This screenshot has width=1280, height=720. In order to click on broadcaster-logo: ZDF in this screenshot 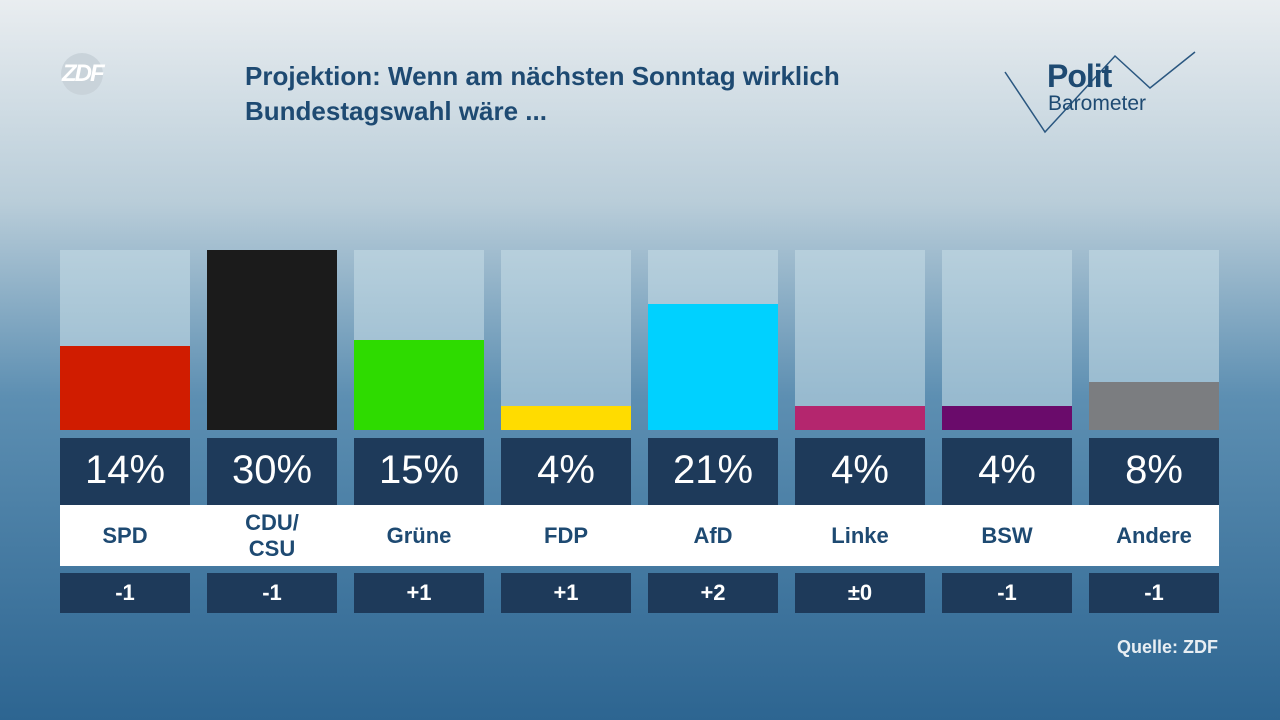, I will do `click(83, 73)`.